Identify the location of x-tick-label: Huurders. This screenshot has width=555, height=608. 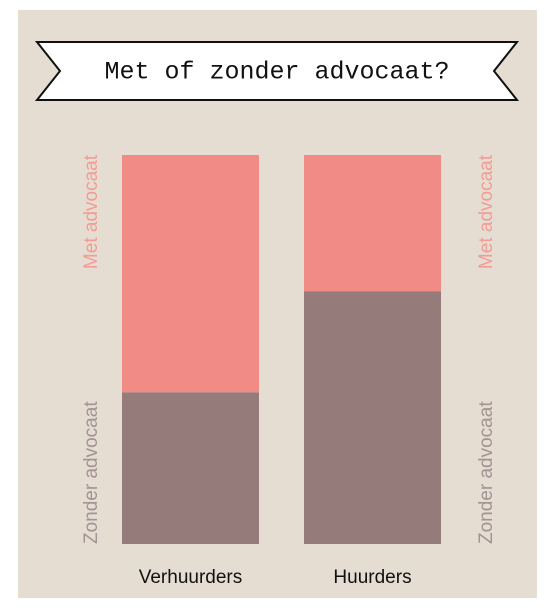
(372, 577).